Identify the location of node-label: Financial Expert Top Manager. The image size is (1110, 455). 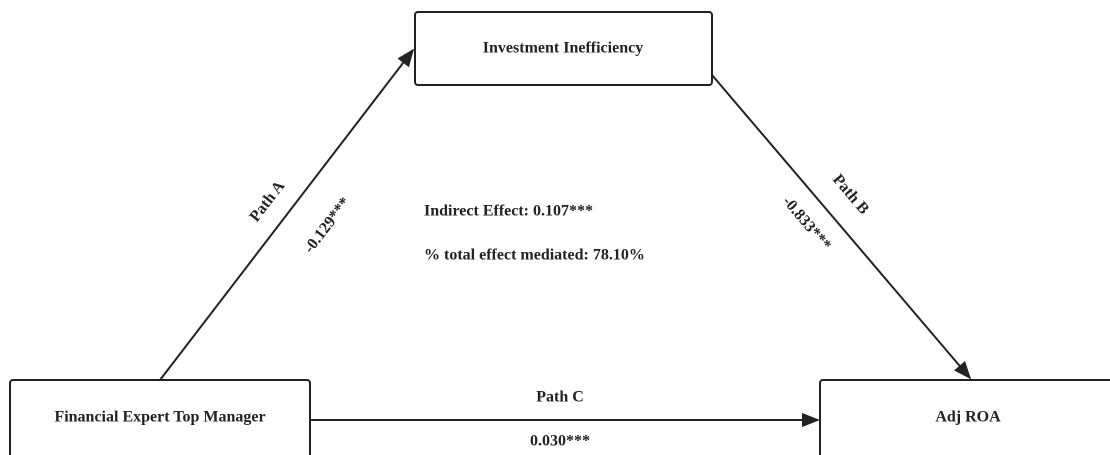
(159, 417).